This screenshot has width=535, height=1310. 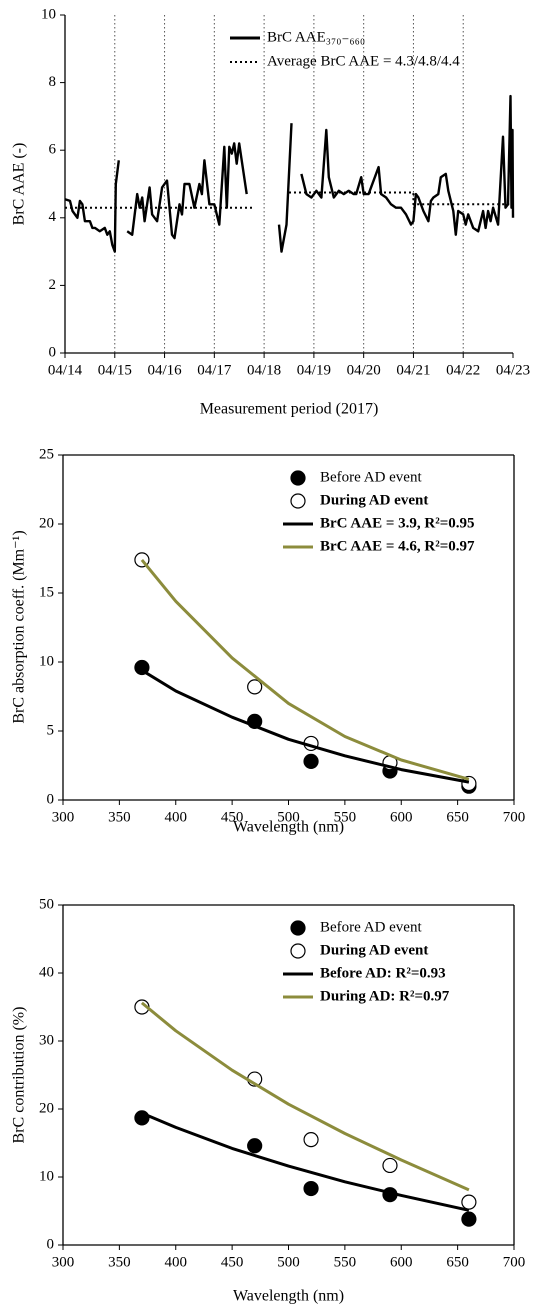 I want to click on y-tick-label: 8, so click(x=53, y=82).